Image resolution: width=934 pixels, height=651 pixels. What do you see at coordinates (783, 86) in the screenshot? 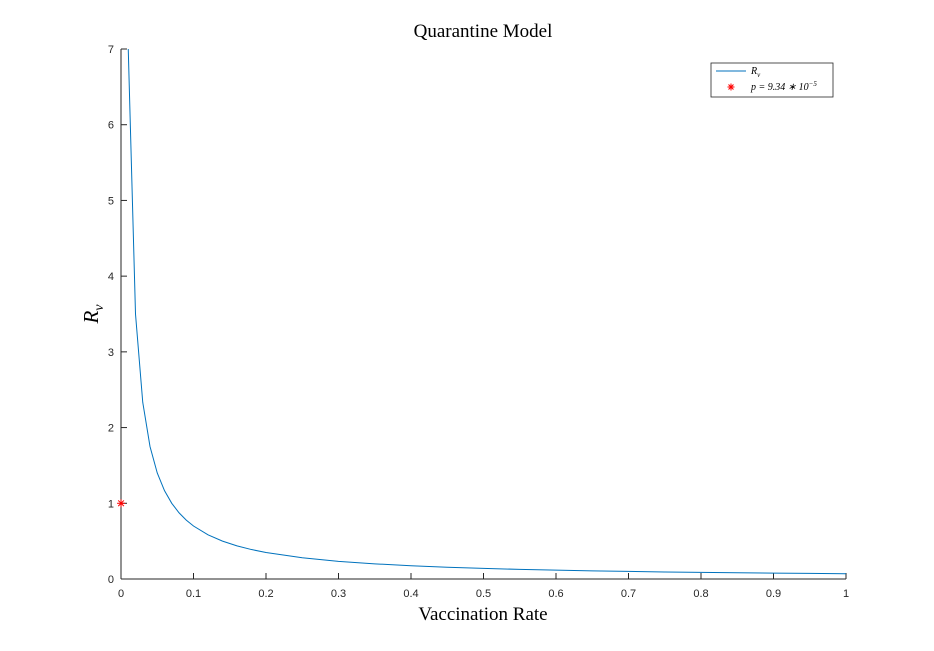
I see `legend-entry-p: p = 9.34 ∗ 10−5` at bounding box center [783, 86].